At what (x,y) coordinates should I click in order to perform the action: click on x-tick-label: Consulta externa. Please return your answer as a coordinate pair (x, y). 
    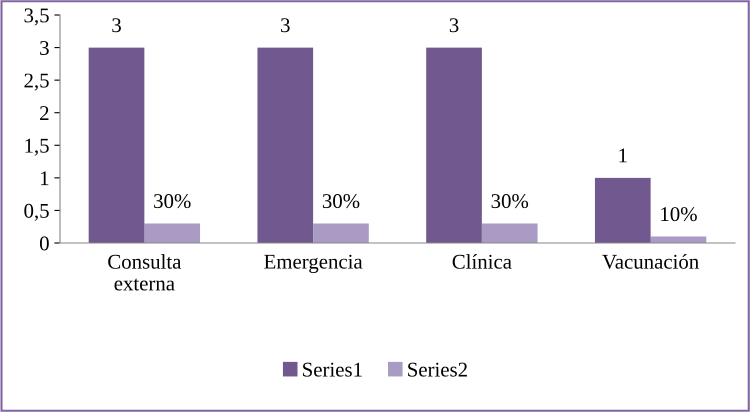
    Looking at the image, I should click on (145, 272).